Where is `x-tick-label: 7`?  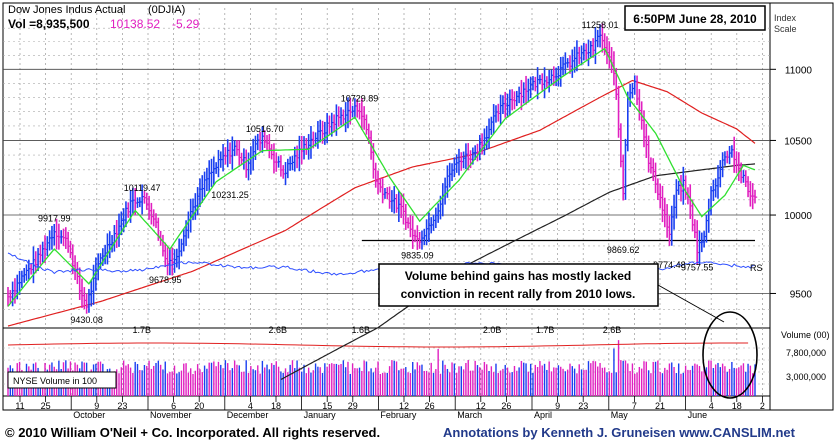
x-tick-label: 7 is located at coordinates (634, 406).